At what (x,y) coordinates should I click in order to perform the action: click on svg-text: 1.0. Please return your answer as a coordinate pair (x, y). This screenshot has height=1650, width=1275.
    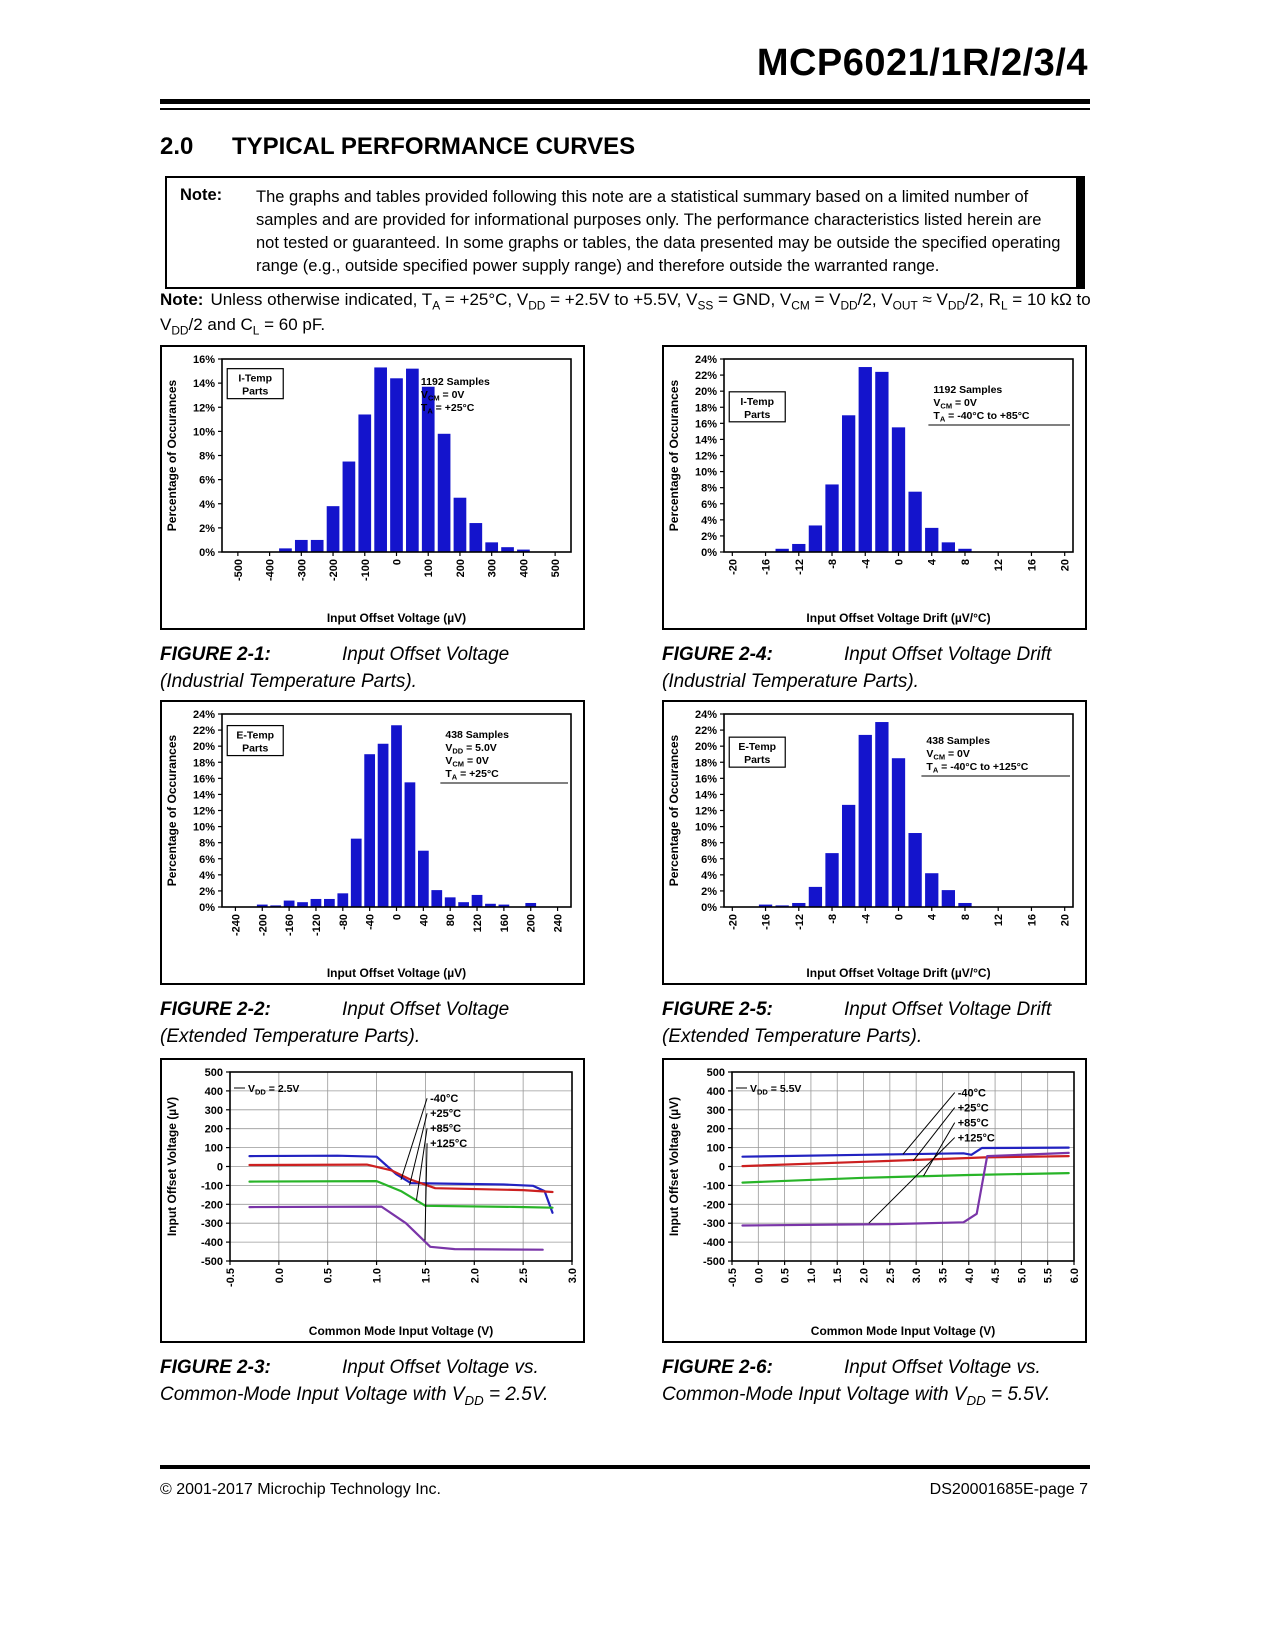
    Looking at the image, I should click on (378, 1275).